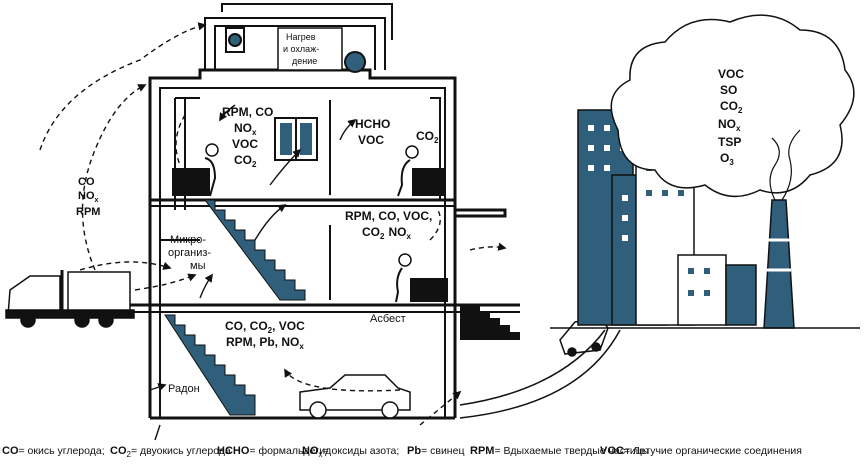 Image resolution: width=865 pixels, height=471 pixels. I want to click on svg-text: CO, CO2, VOC, so click(265, 327).